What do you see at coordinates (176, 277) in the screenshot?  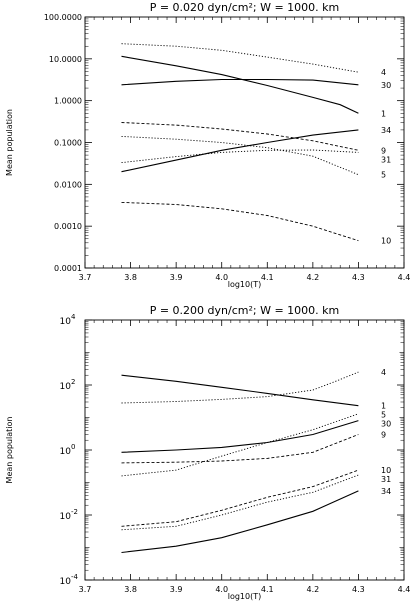 I see `chart-1-x-tick-label: 3.9` at bounding box center [176, 277].